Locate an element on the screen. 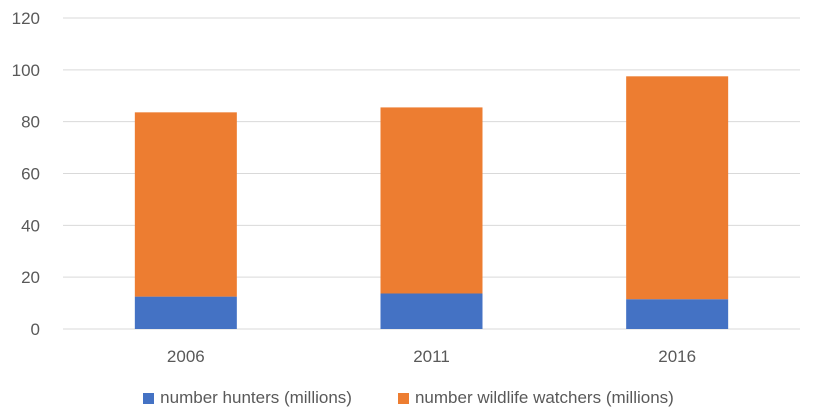 This screenshot has width=817, height=415. legend-label-hunters: number hunters (millions) is located at coordinates (256, 397).